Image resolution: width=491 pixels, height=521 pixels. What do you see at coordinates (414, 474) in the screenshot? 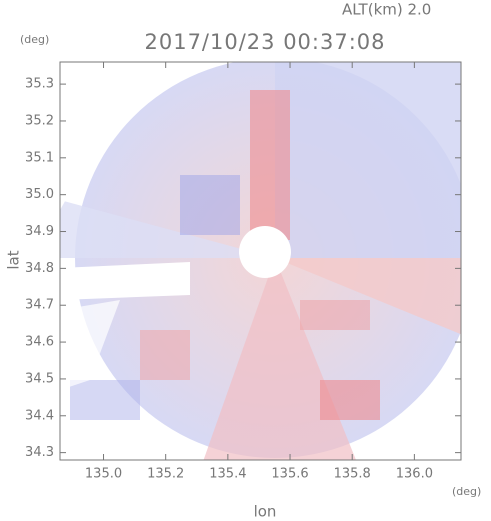
I see `x-tick-label: 136.0` at bounding box center [414, 474].